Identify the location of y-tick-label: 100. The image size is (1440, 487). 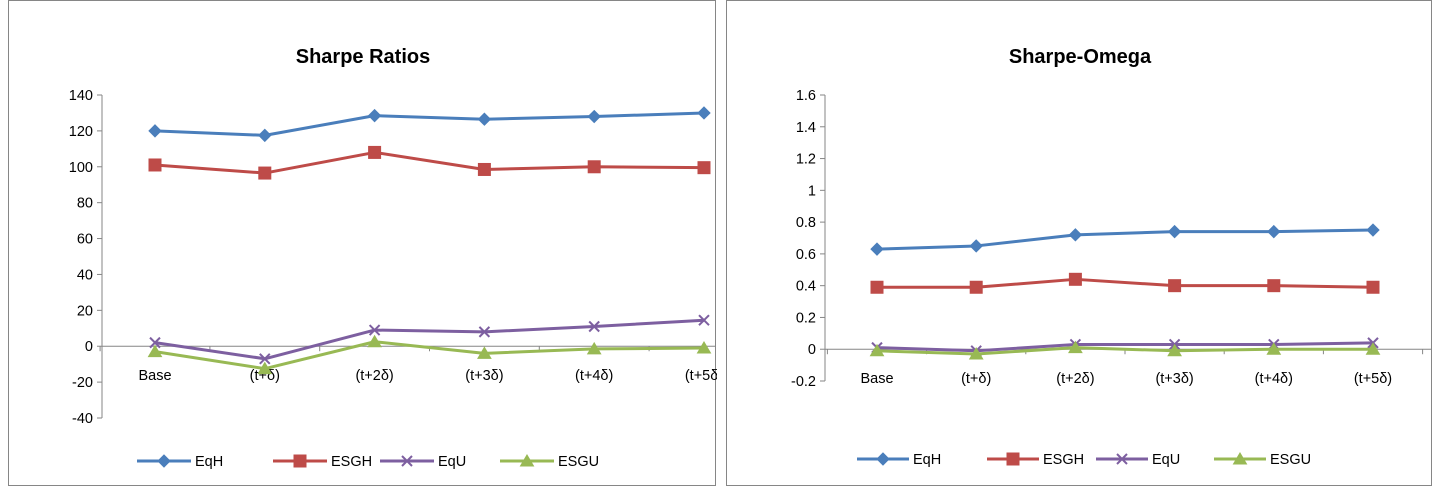
(81, 168).